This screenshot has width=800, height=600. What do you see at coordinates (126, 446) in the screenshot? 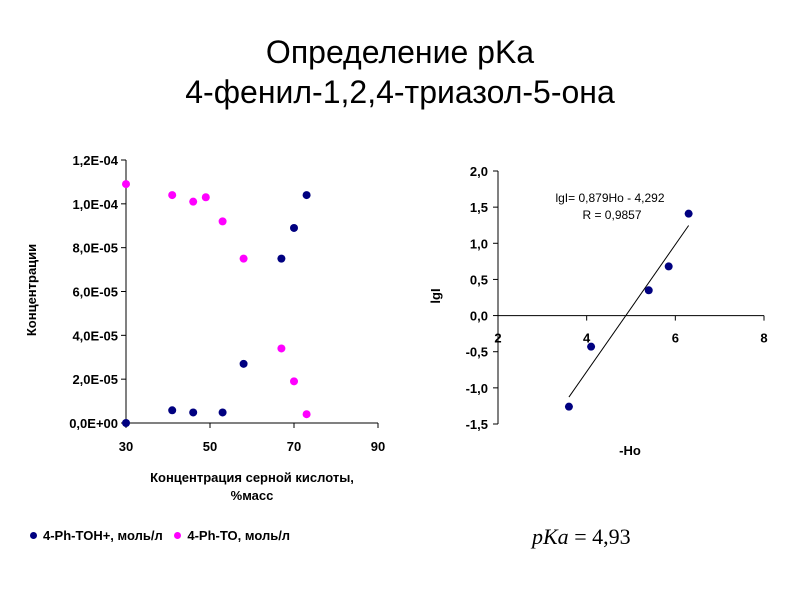
I see `concentration-chart-x-tick-label: 30` at bounding box center [126, 446].